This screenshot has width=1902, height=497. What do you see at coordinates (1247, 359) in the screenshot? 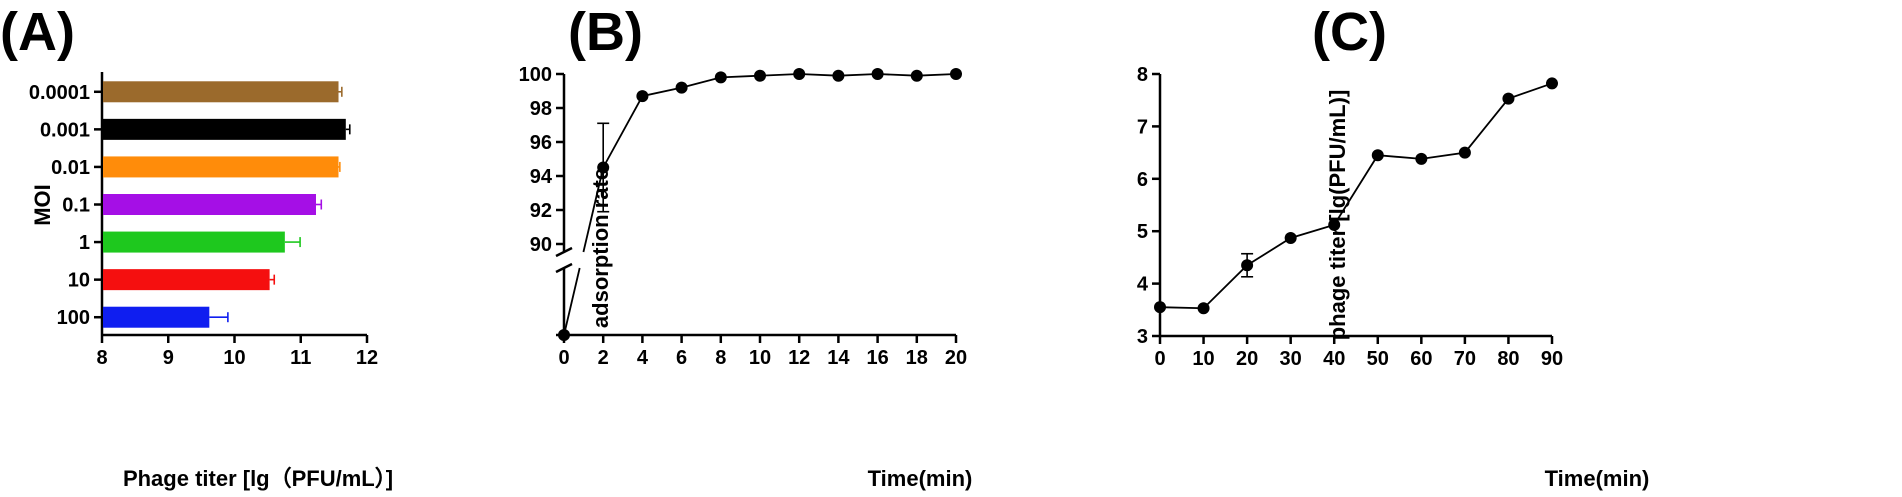
I see `panel-c-x-tick-label: 20` at bounding box center [1247, 359].